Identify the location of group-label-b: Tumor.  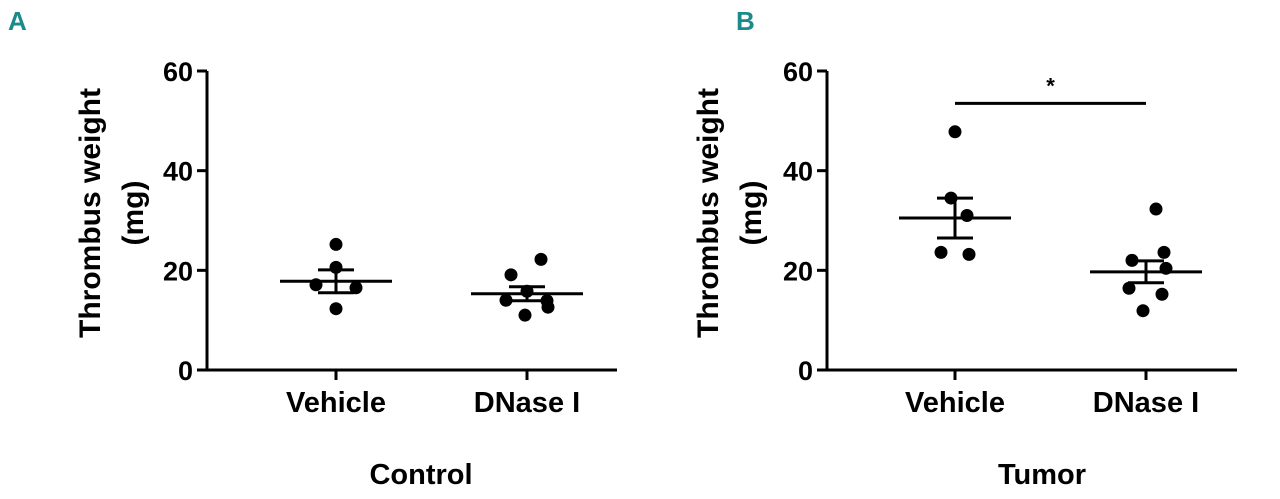
(1042, 475).